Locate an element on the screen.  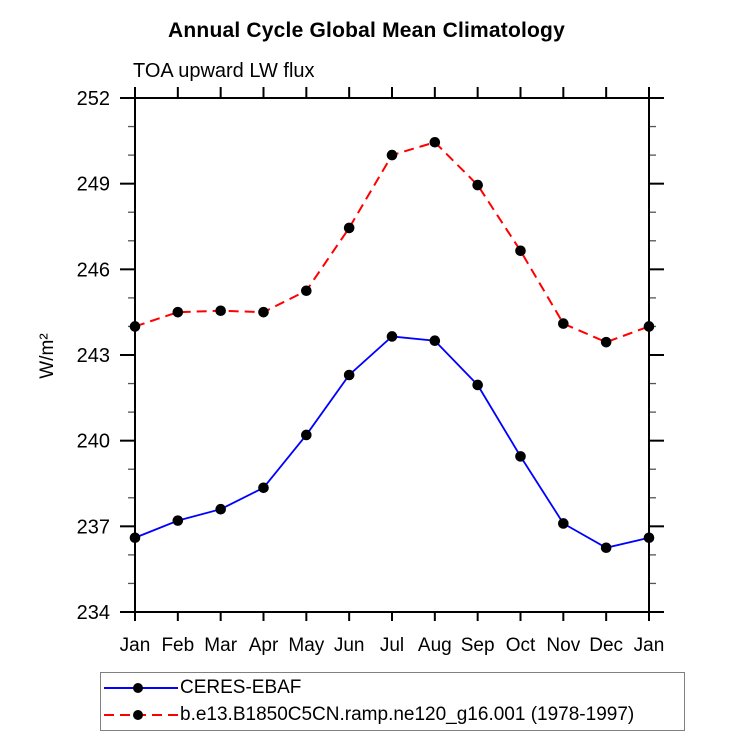
chart-subtitle: TOA upward LW flux is located at coordinates (224, 71).